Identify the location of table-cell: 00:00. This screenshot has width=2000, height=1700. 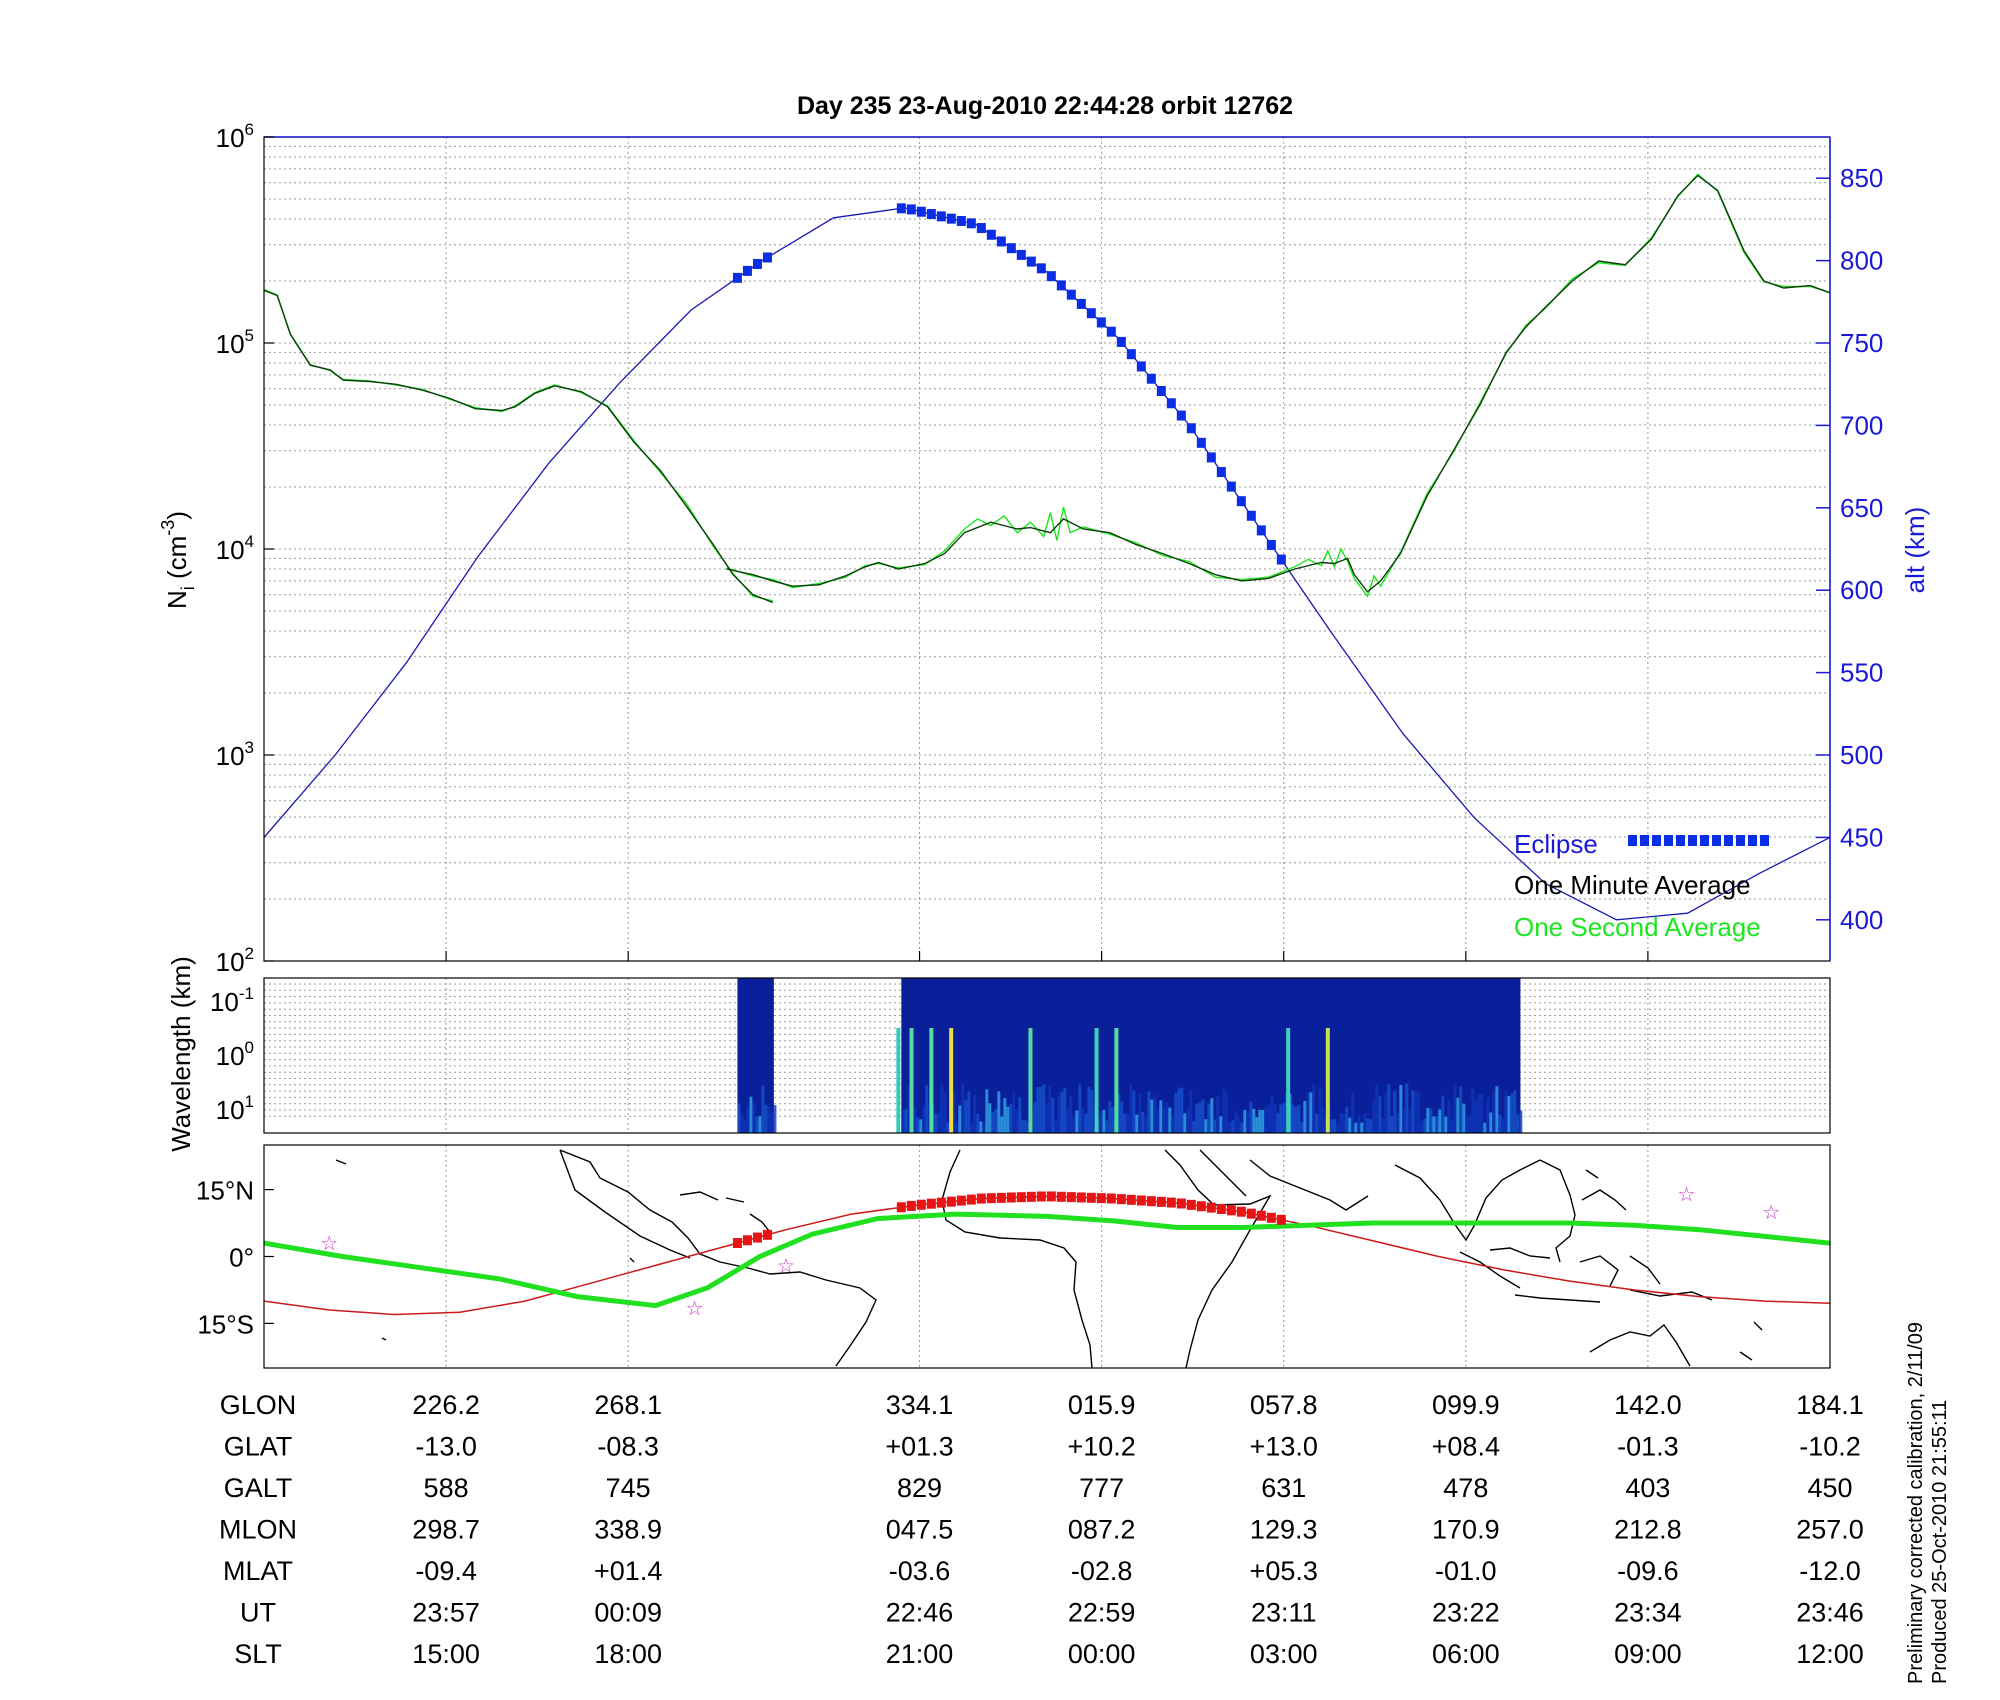
(1102, 1654).